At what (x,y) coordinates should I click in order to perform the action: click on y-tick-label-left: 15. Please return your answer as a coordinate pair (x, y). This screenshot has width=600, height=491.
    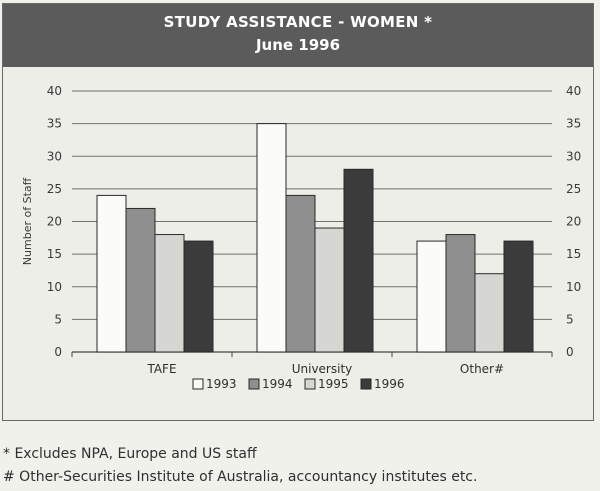
    Looking at the image, I should click on (54, 254).